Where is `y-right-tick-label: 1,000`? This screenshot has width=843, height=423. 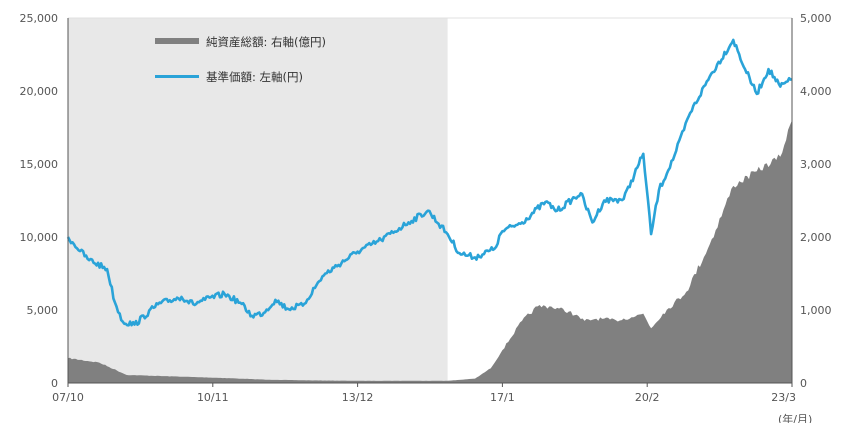 y-right-tick-label: 1,000 is located at coordinates (816, 310).